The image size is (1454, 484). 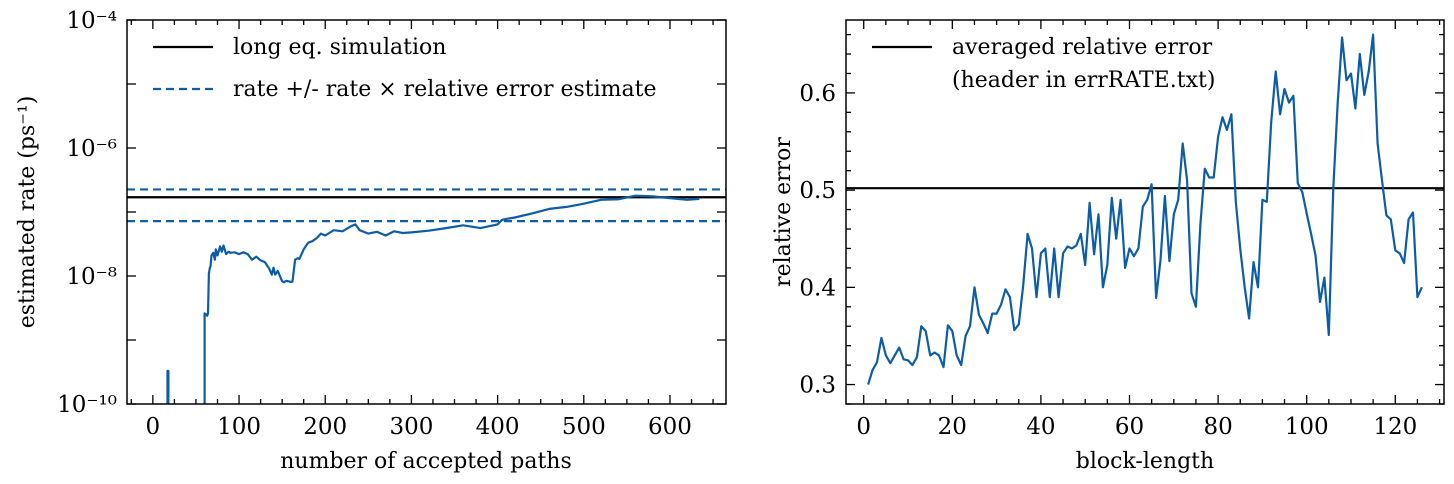 I want to click on left-y-tick-label: 10⁻⁴, so click(x=91, y=21).